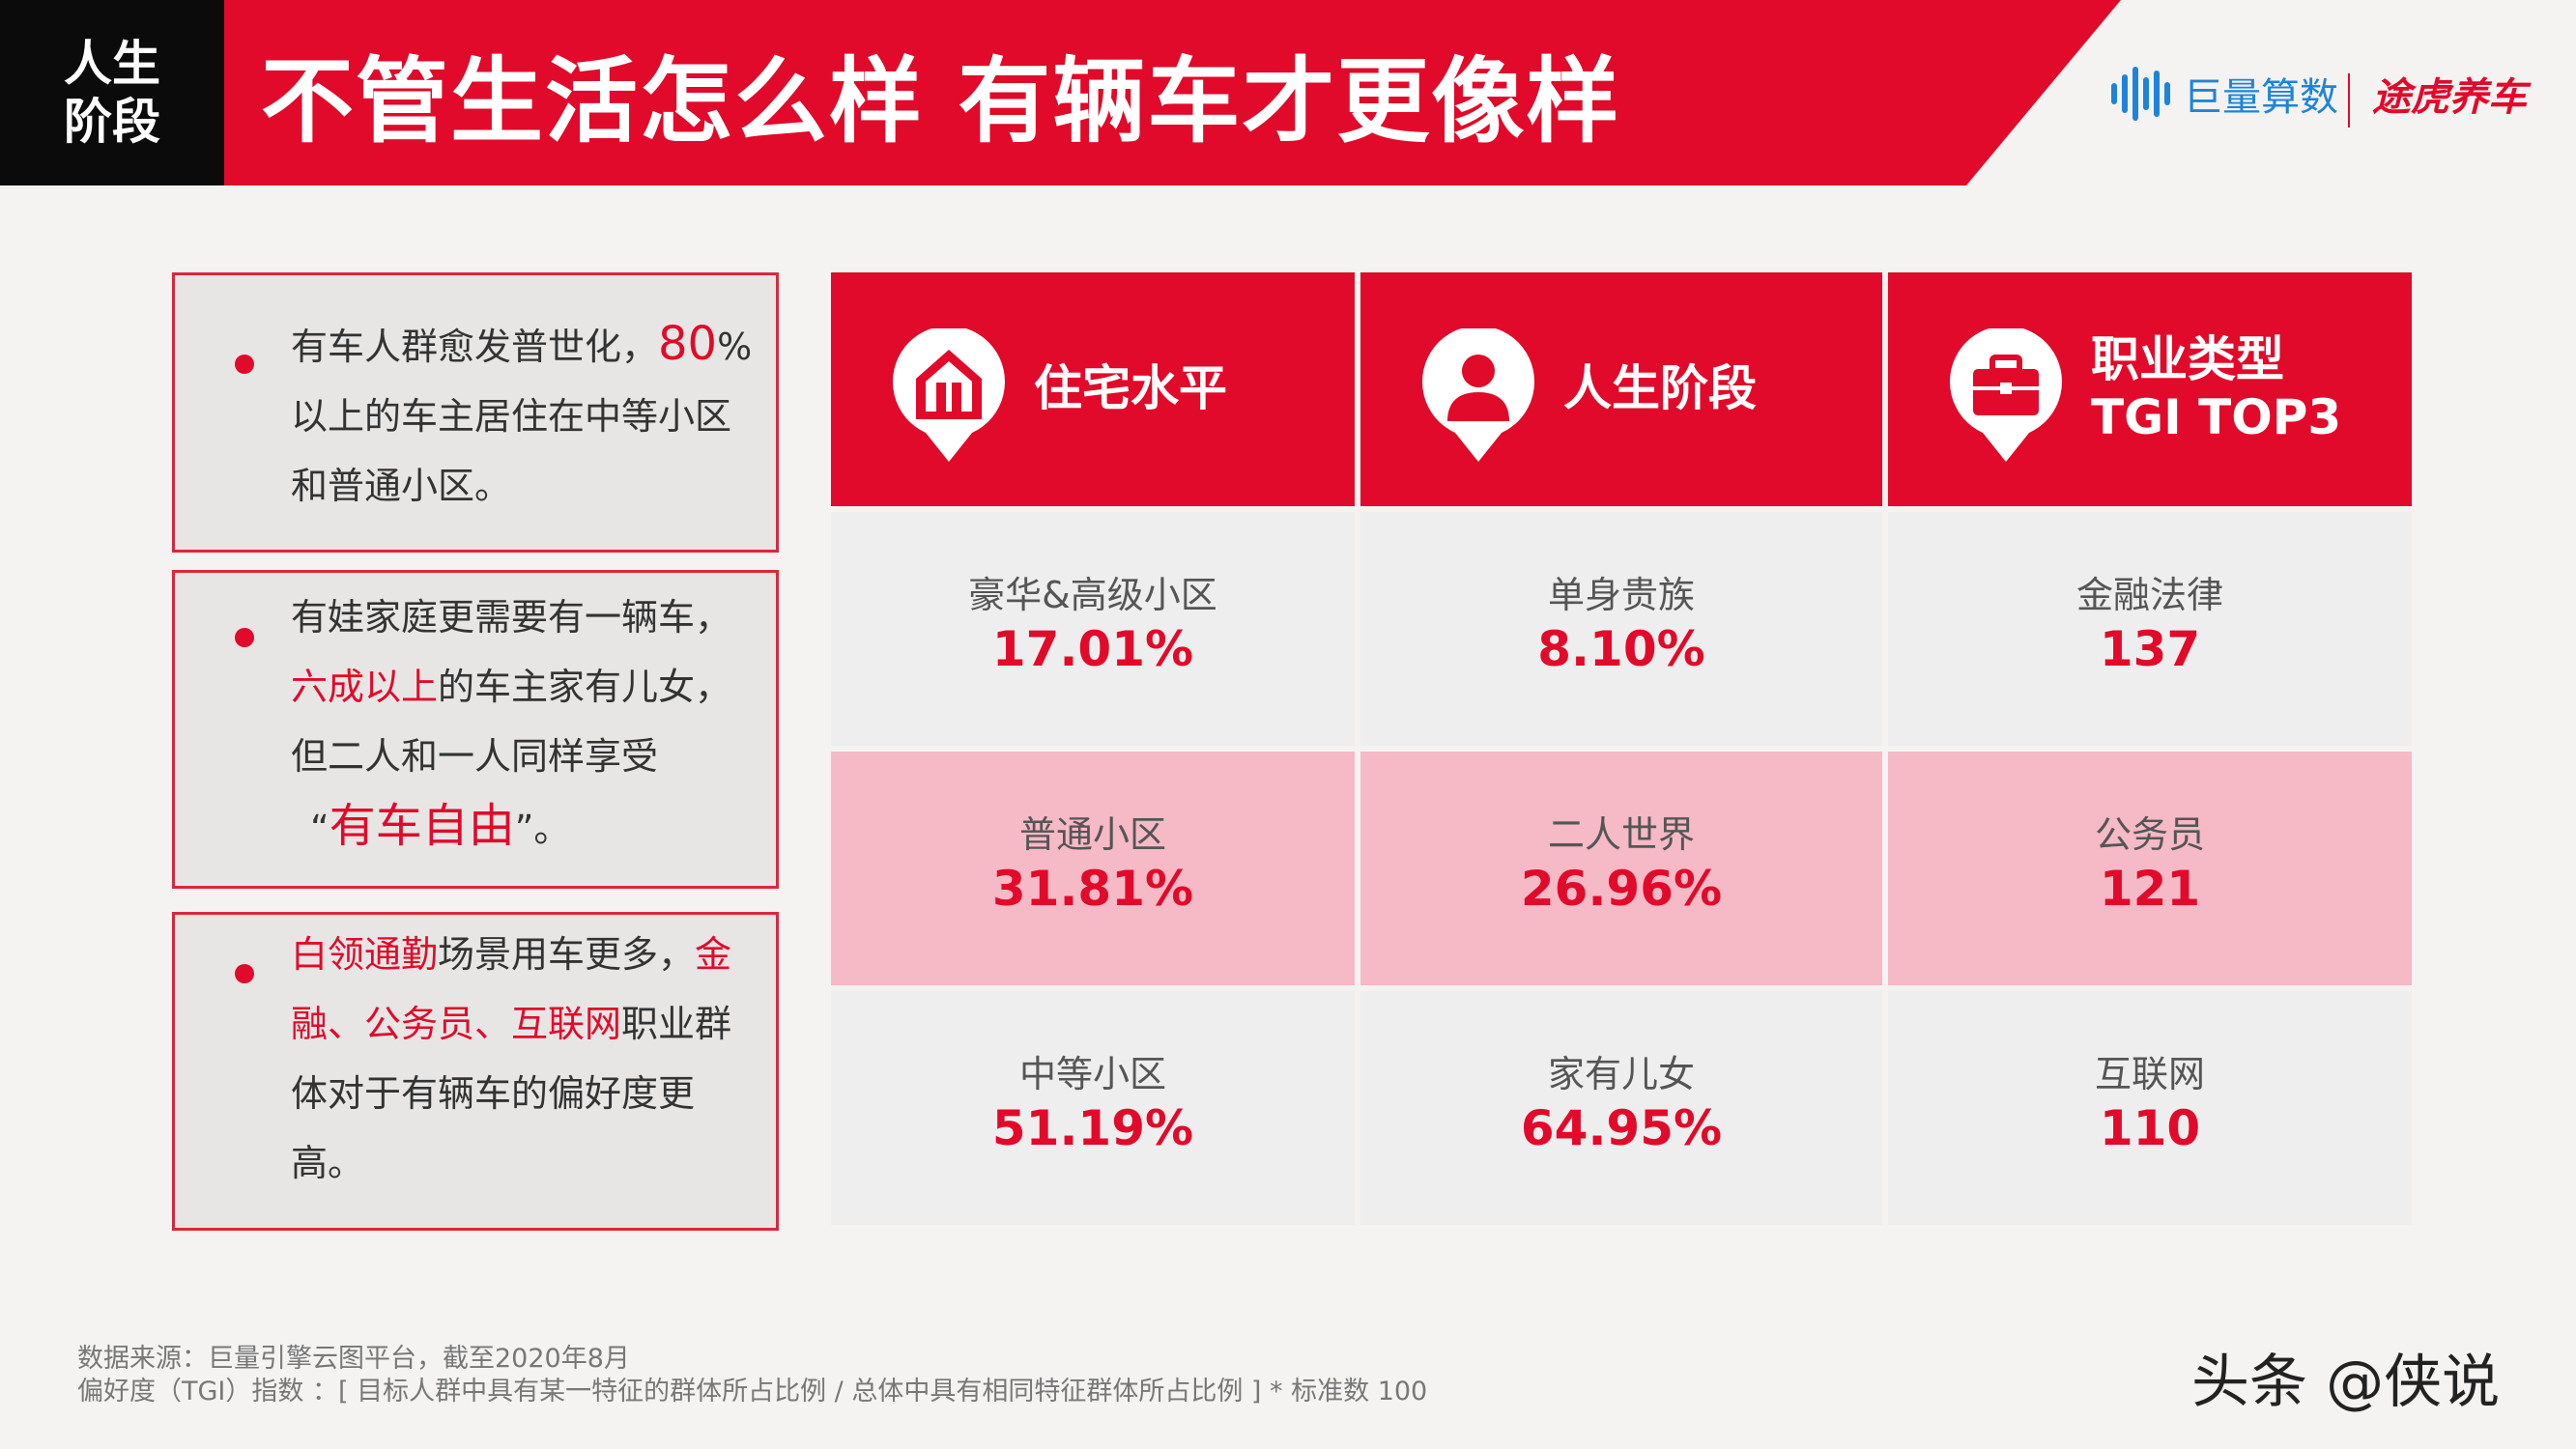 The width and height of the screenshot is (2576, 1449). I want to click on data-source-note: 数据来源：巨量引擎云图平台，截至2020年8月, so click(354, 1359).